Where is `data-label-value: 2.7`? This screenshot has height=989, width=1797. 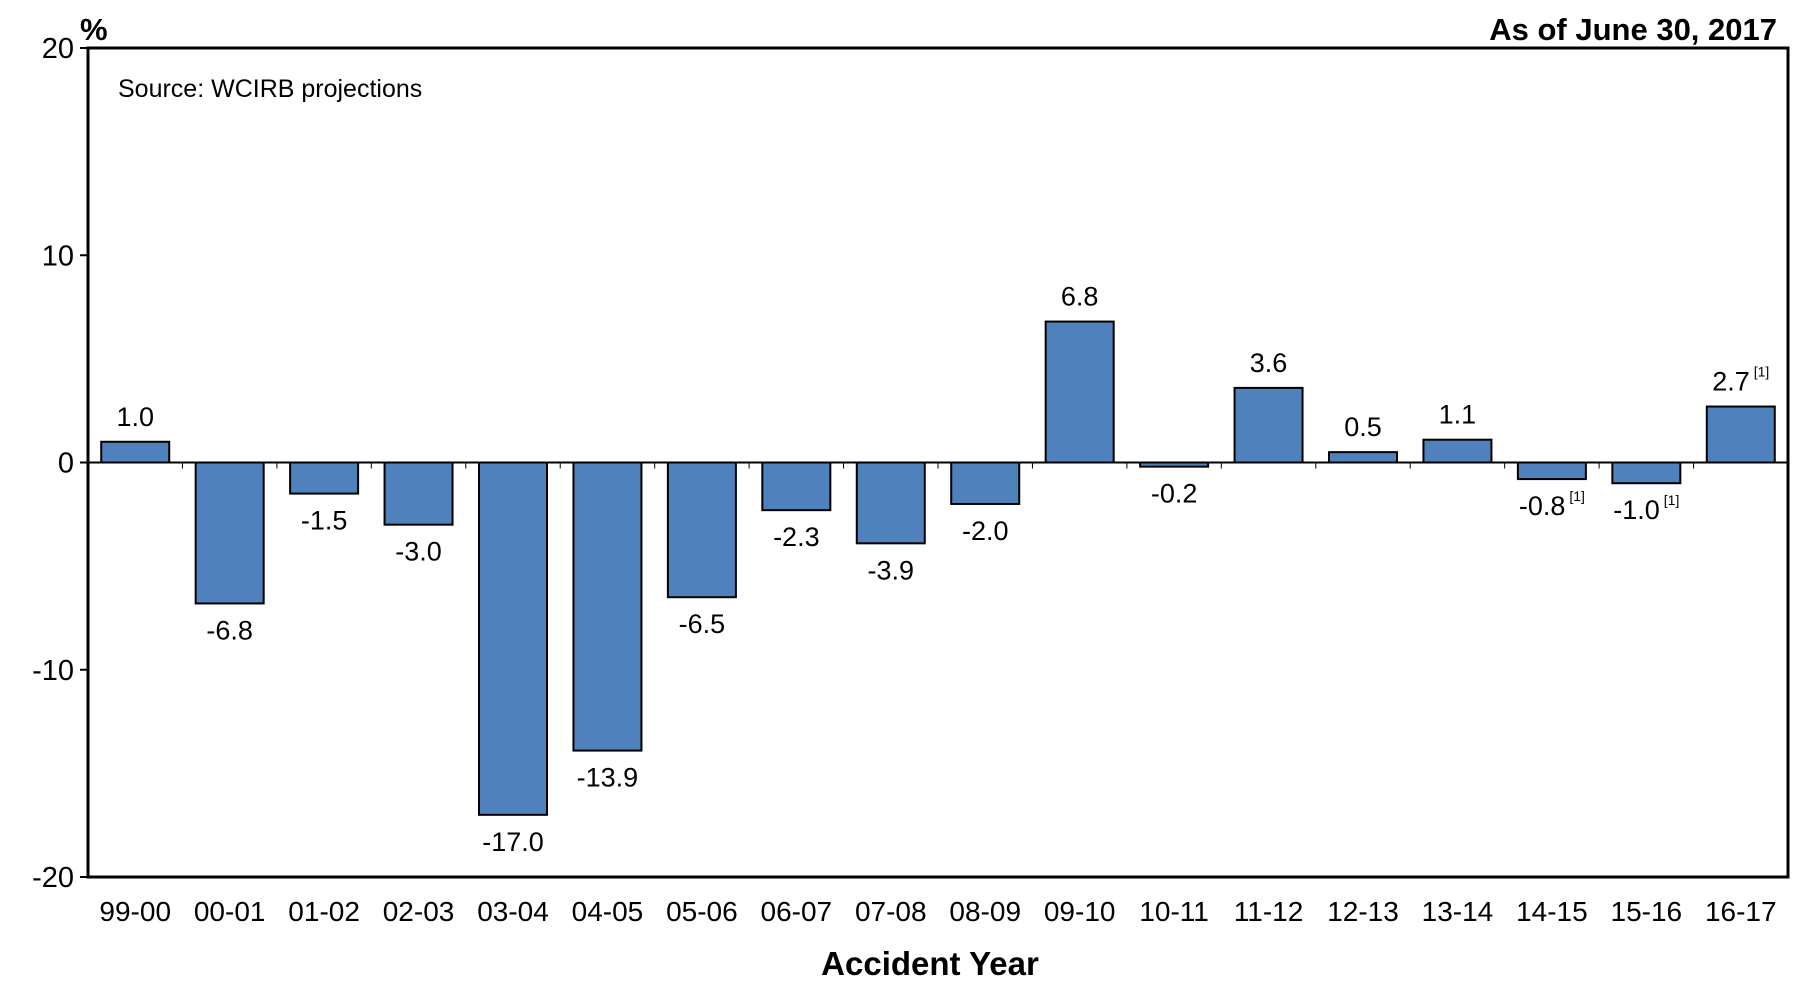 data-label-value: 2.7 is located at coordinates (1731, 382).